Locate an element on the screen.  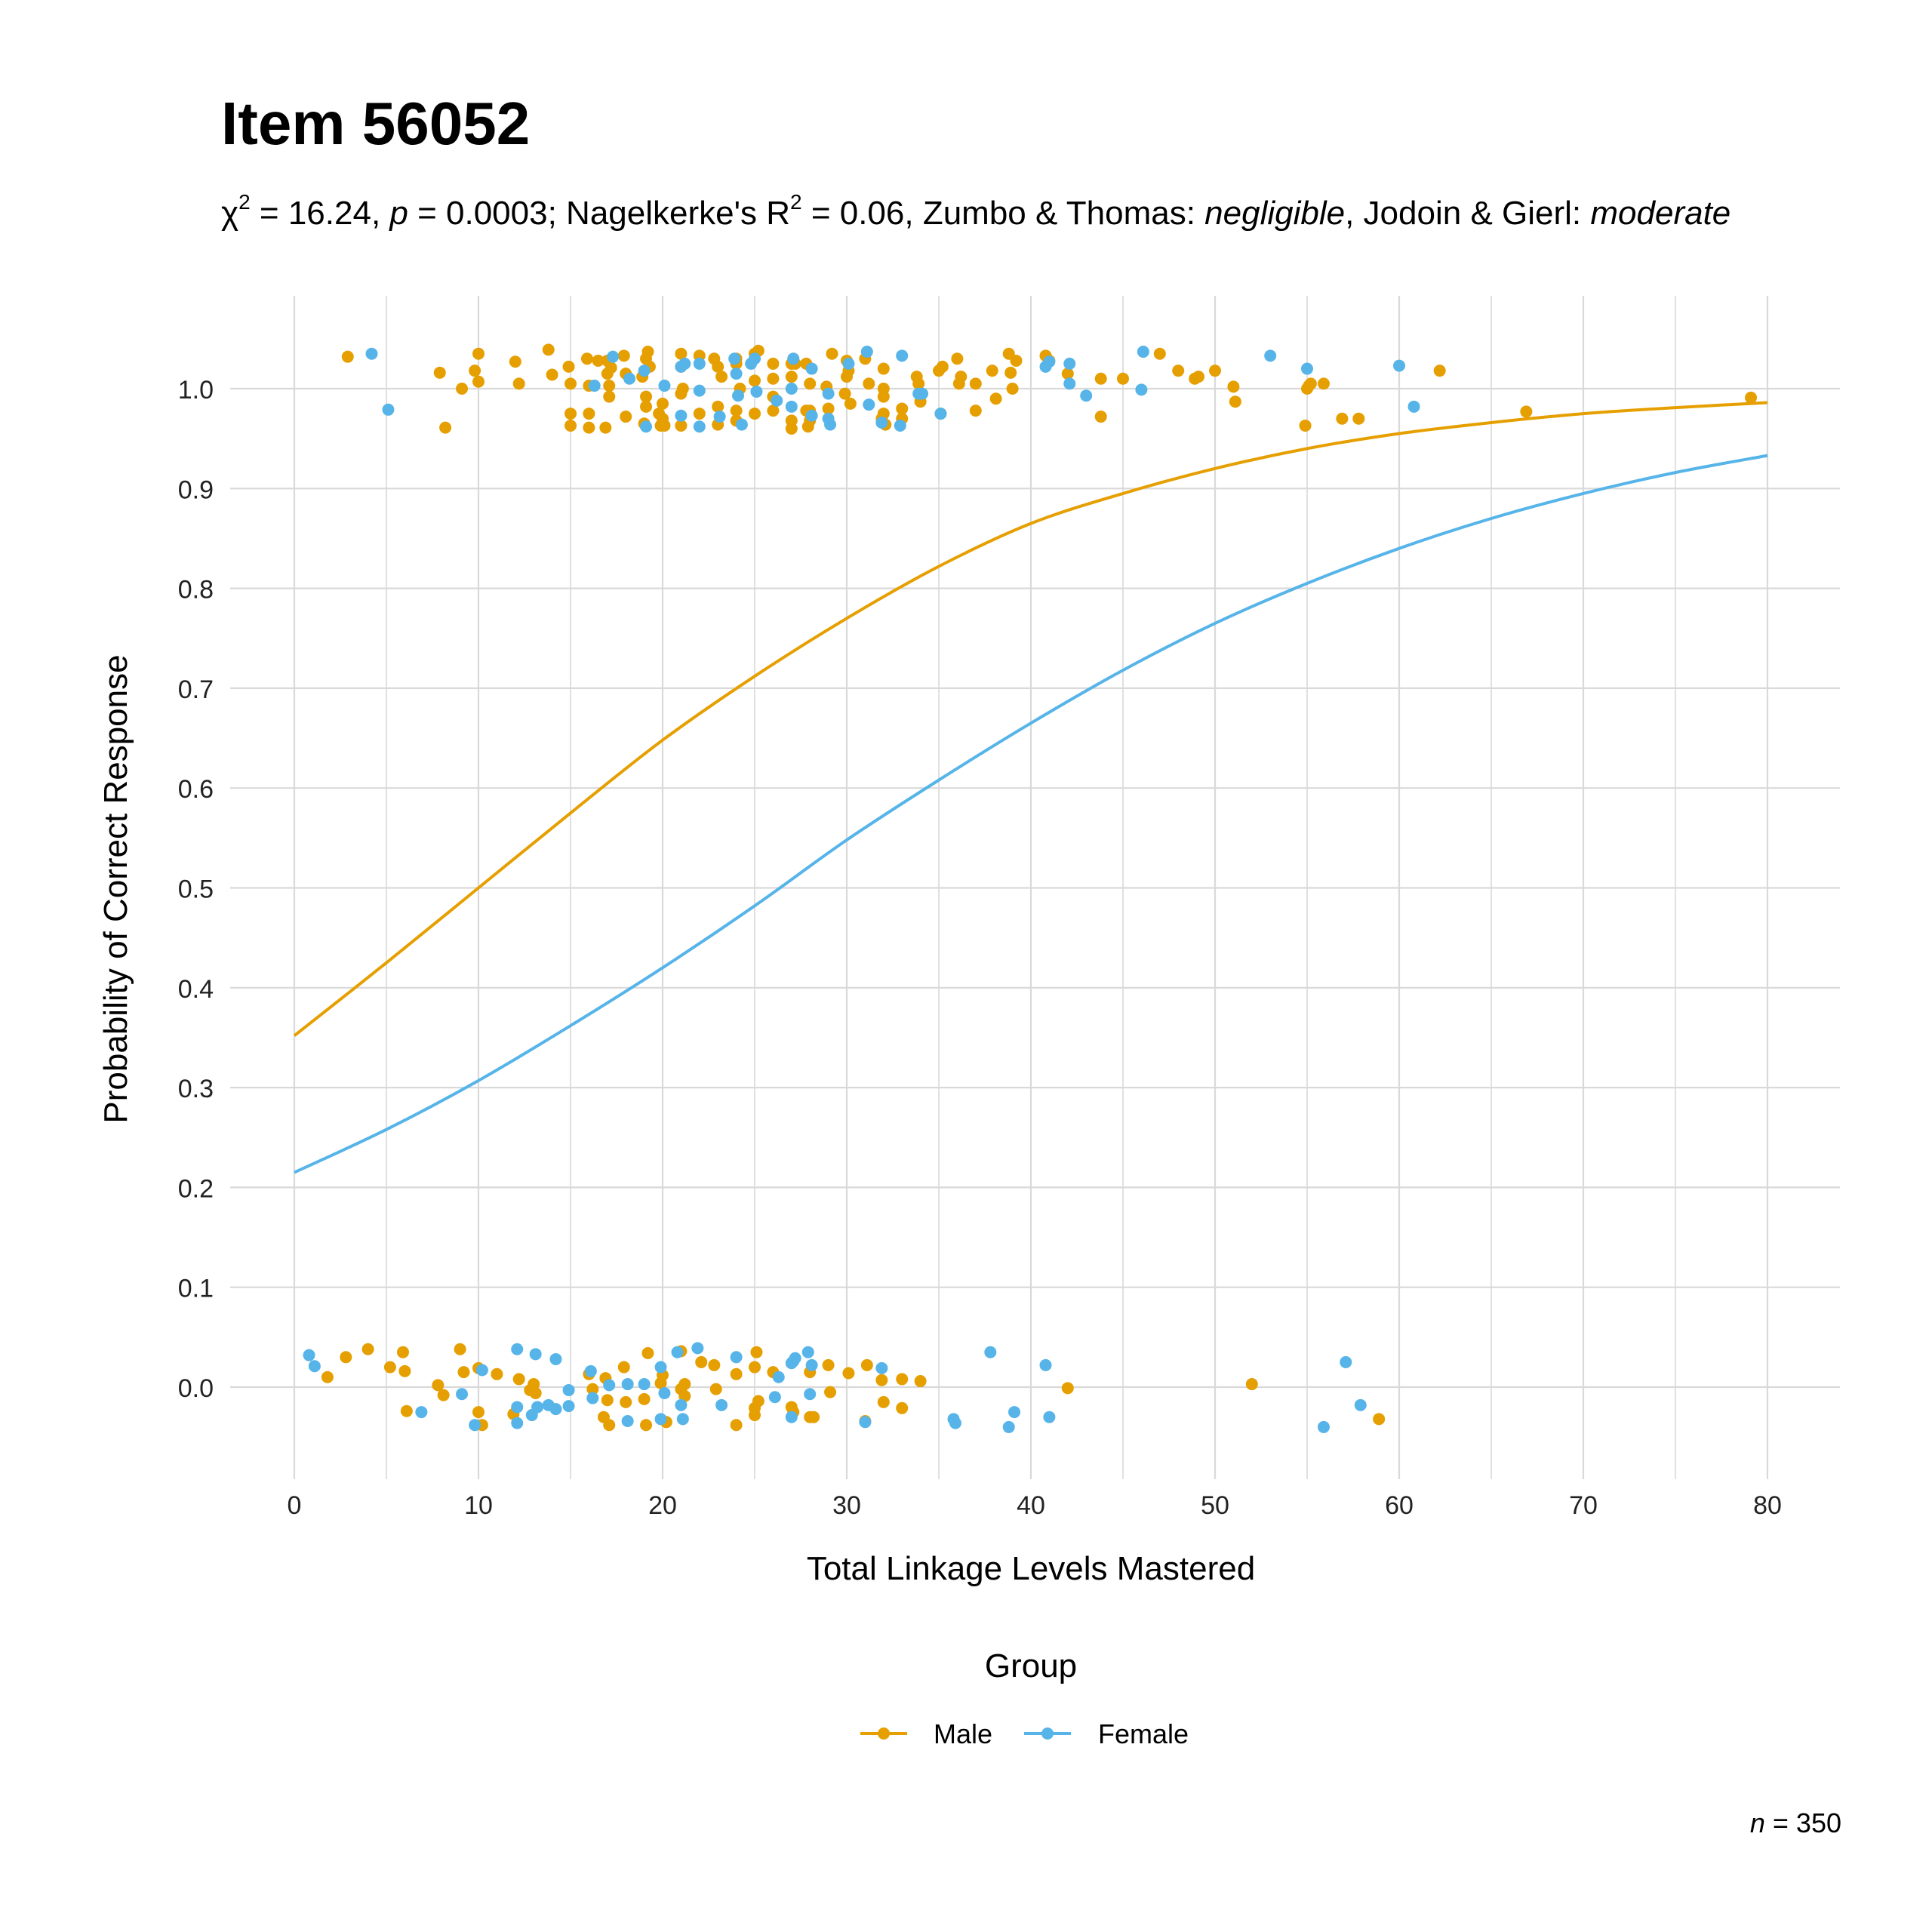
legend-item-female: Female is located at coordinates (1106, 1733).